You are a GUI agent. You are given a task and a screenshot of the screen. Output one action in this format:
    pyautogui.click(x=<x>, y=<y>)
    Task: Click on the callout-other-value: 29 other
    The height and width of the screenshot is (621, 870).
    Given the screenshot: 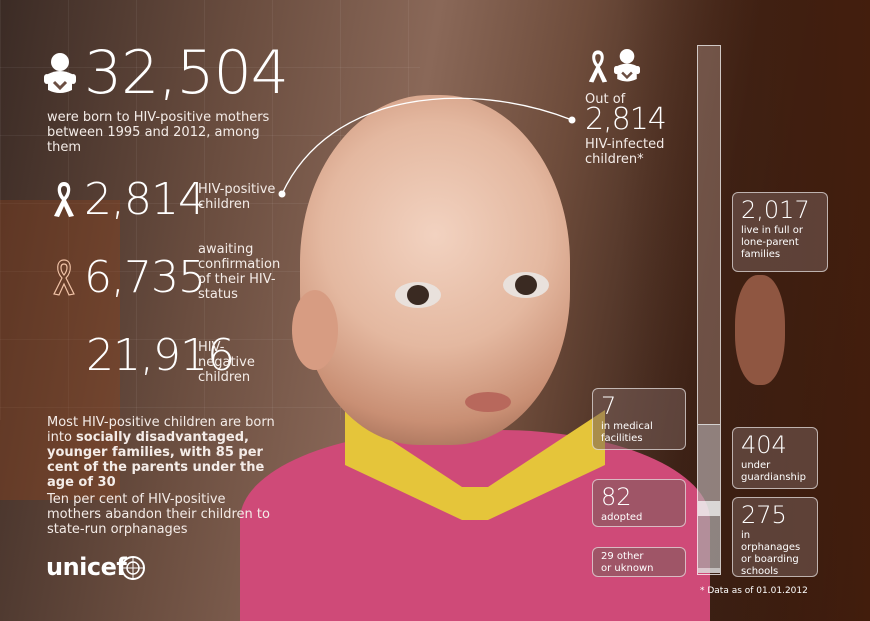 What is the action you would take?
    pyautogui.click(x=622, y=556)
    